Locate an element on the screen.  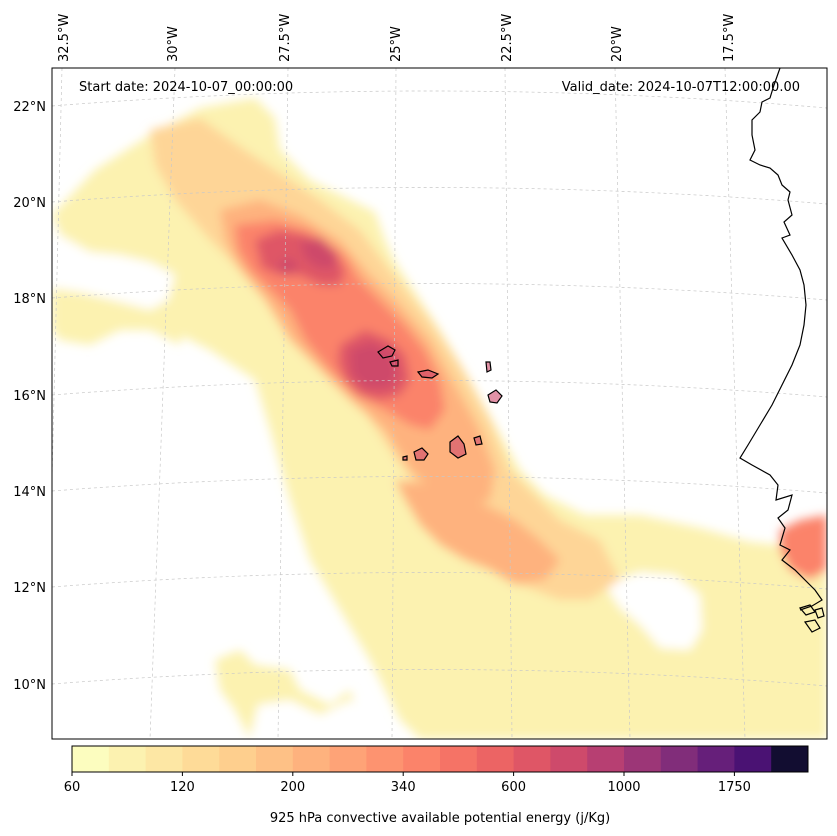
colorbar-tick-label: 1000 is located at coordinates (623, 787).